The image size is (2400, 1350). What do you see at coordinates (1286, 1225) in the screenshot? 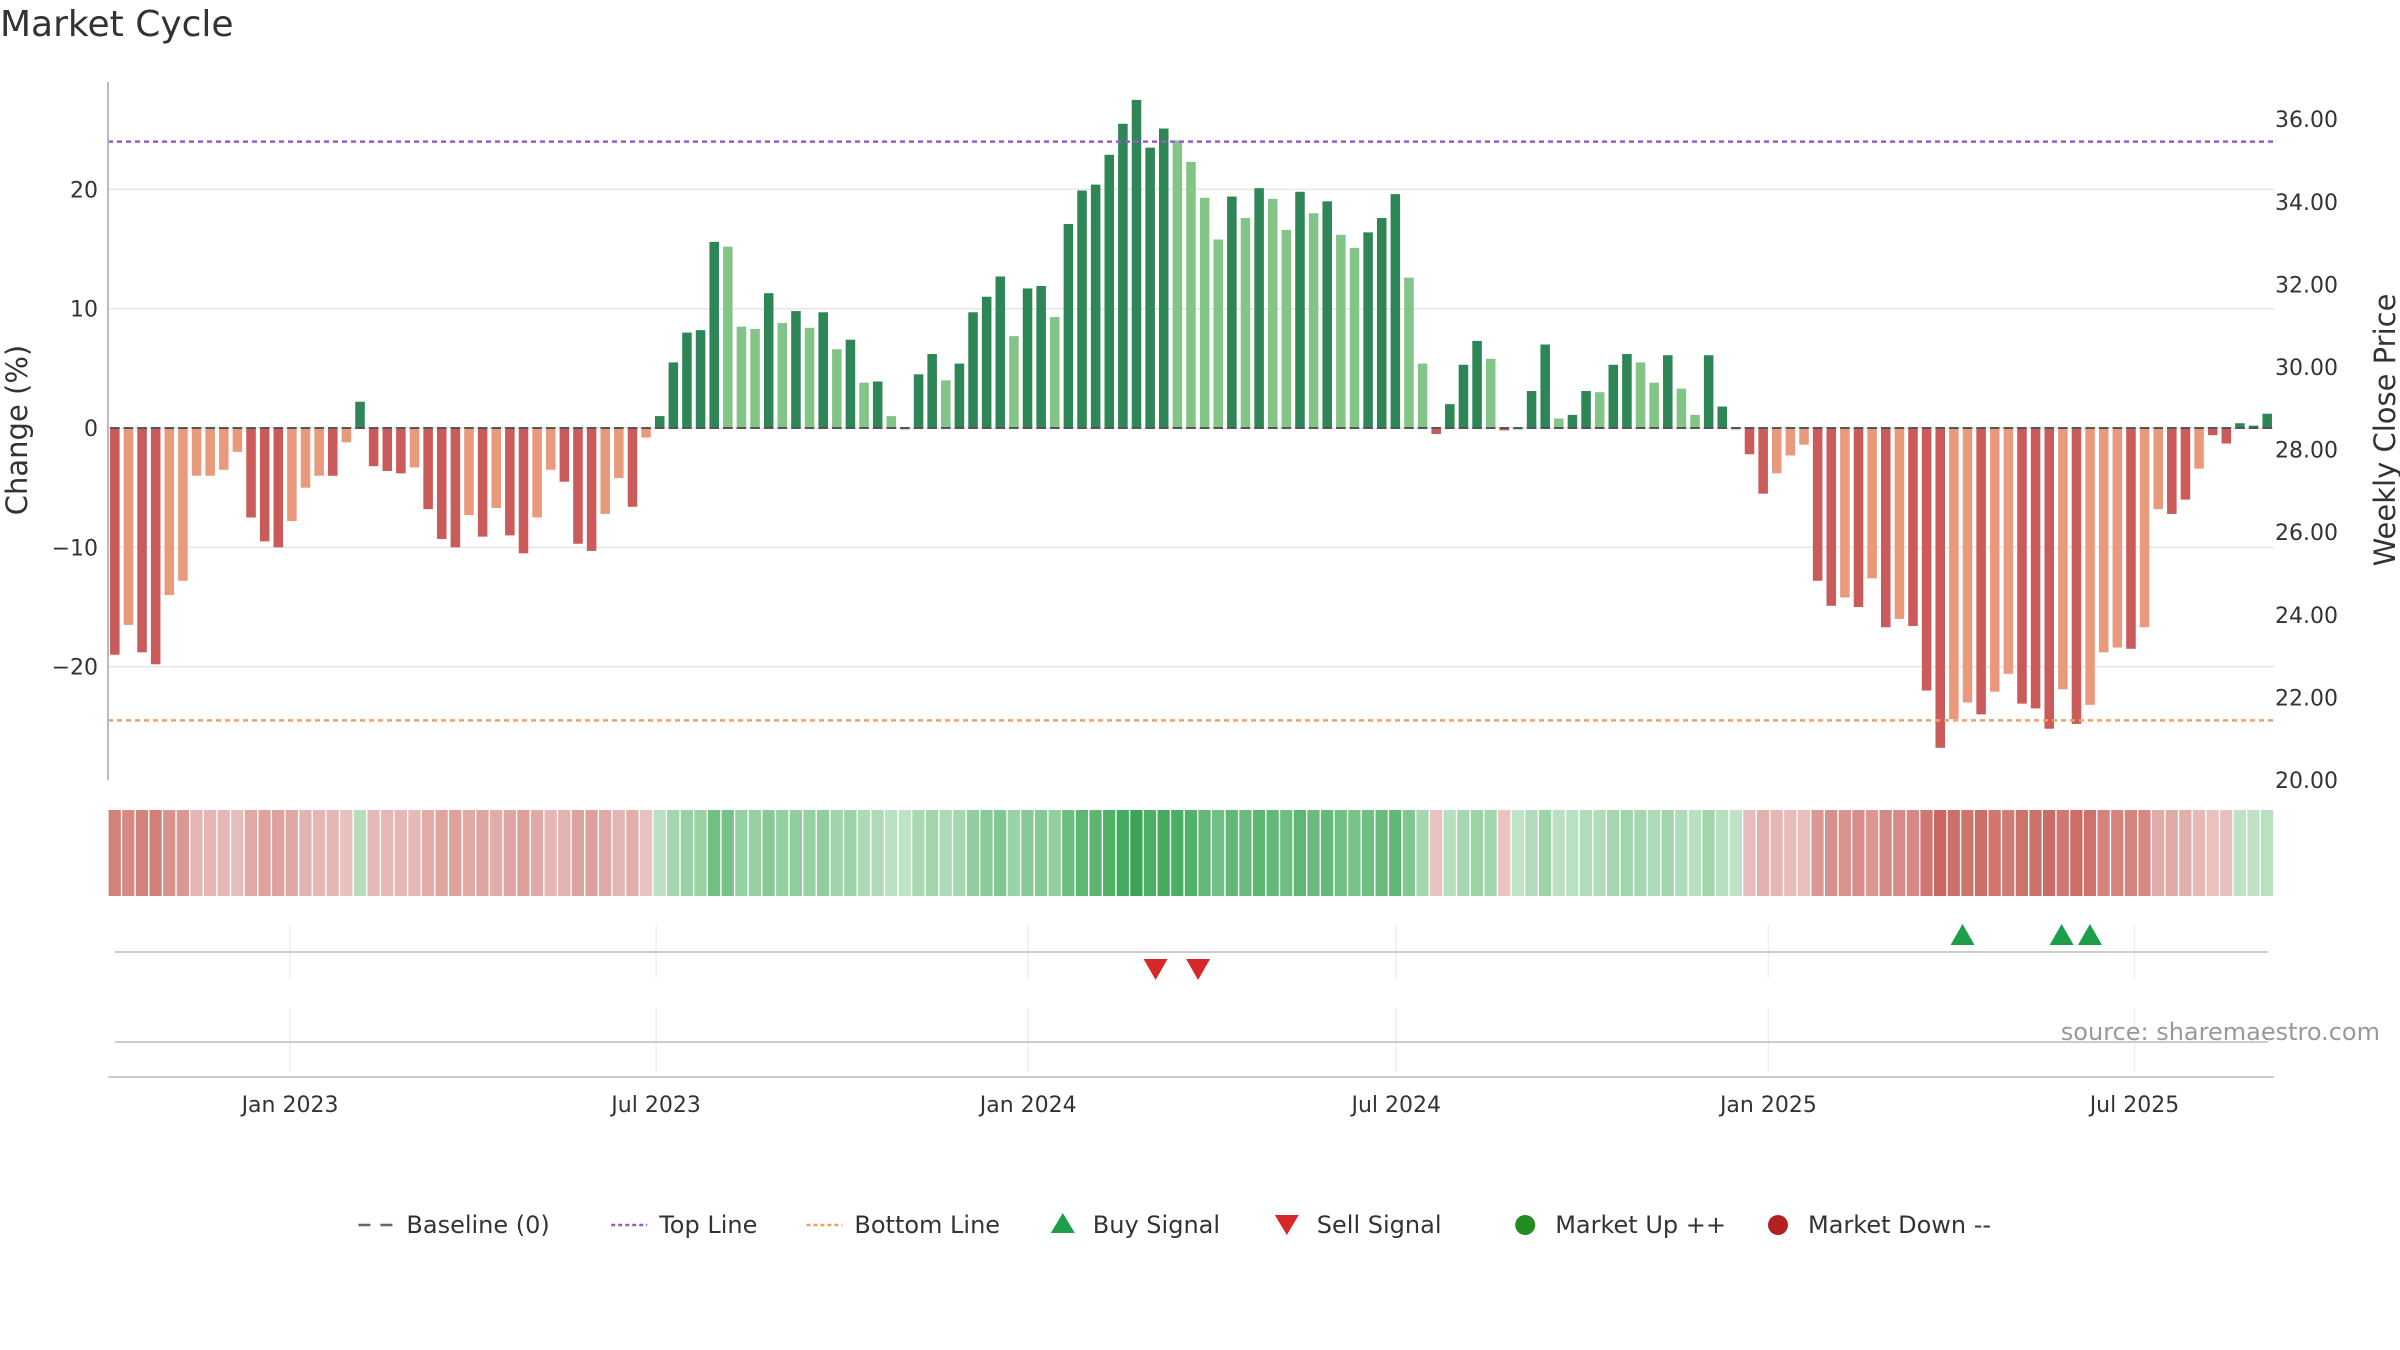
I see `legend-swatch` at bounding box center [1286, 1225].